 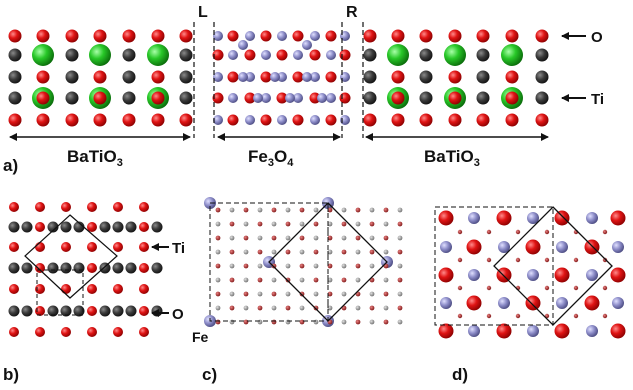 I want to click on region-label-middle: Fe3O4, so click(x=271, y=158).